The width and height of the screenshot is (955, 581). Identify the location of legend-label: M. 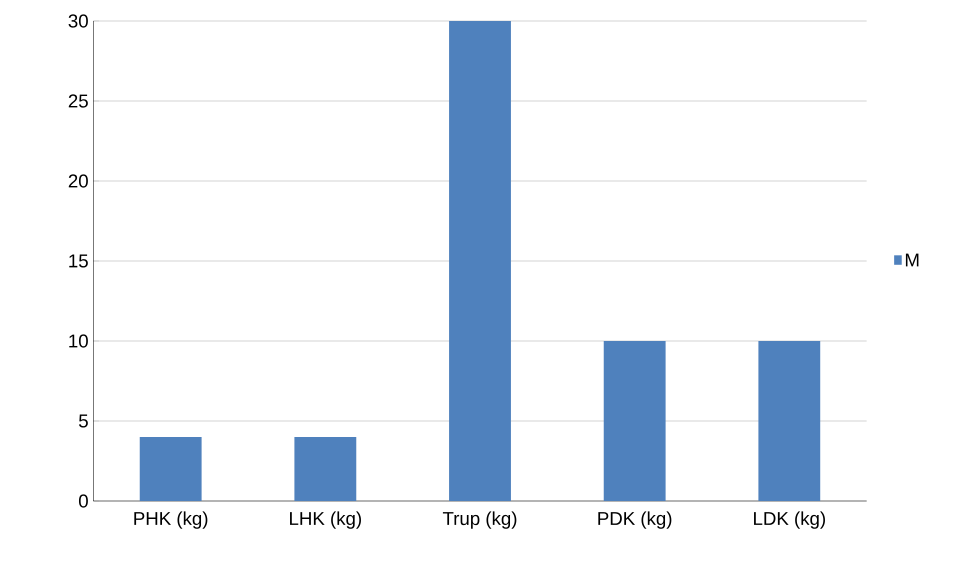
(912, 260).